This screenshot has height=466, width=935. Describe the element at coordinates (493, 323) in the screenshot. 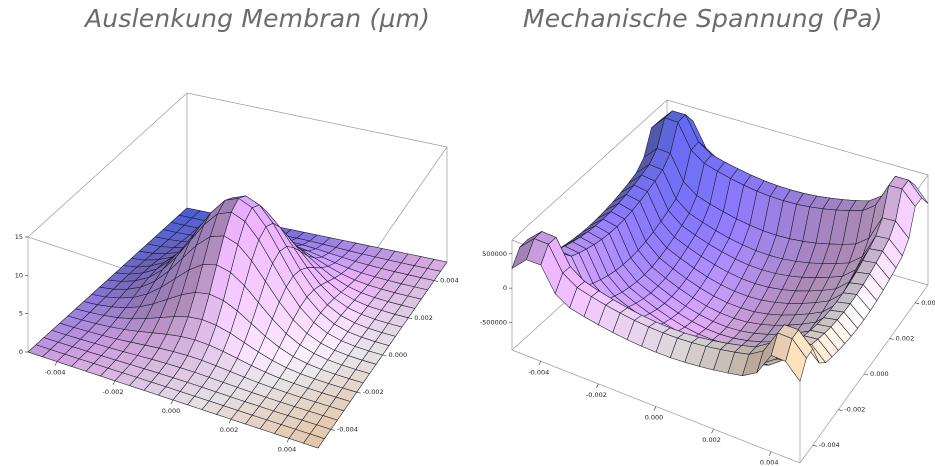

I see `z-tick-label: -500000` at that location.